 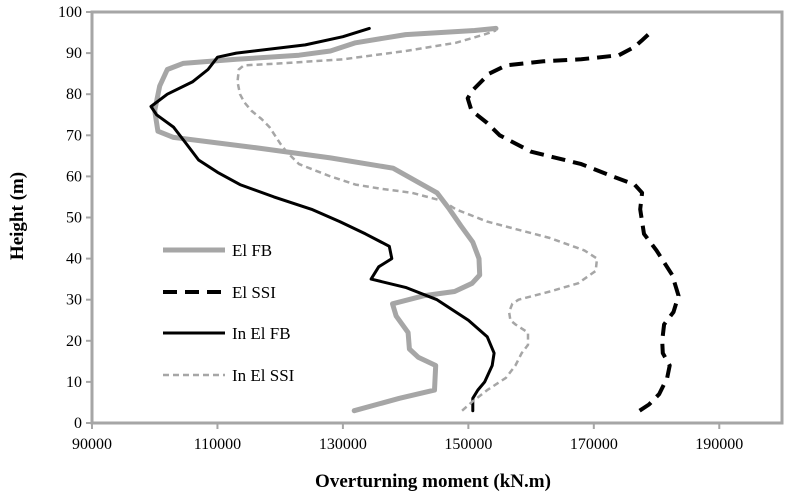 What do you see at coordinates (74, 53) in the screenshot?
I see `y-tick-label: 90` at bounding box center [74, 53].